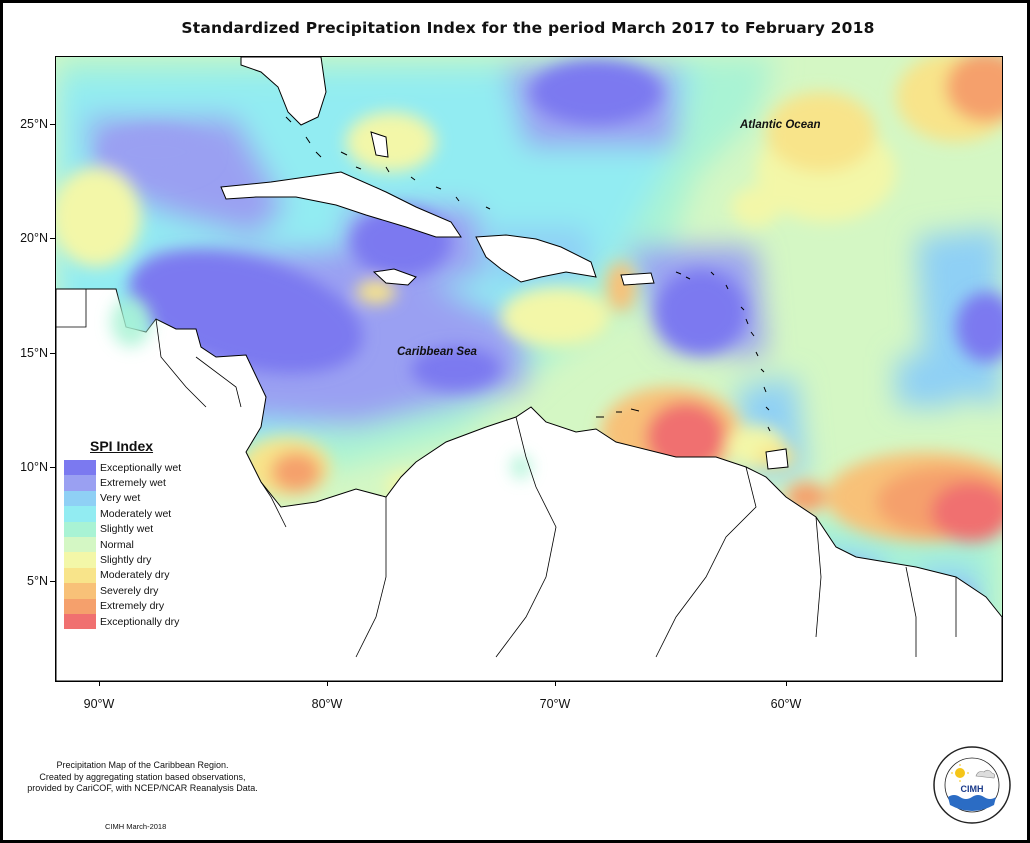 This screenshot has width=1030, height=843. Describe the element at coordinates (555, 704) in the screenshot. I see `x-tick-70w: 70°W` at that location.